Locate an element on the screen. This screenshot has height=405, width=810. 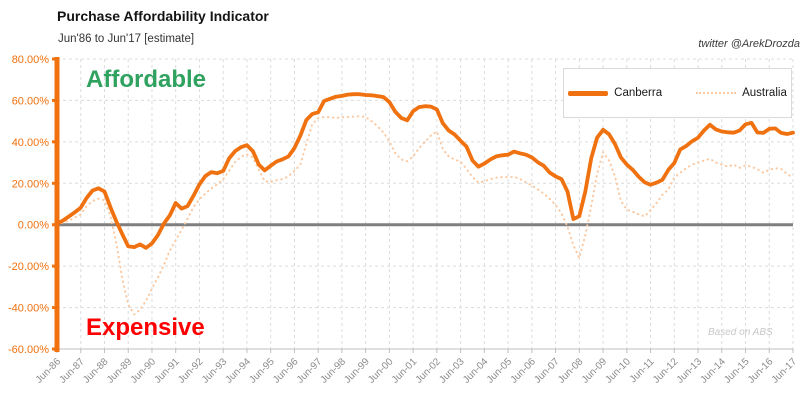
x-tick-label: Jun-04 is located at coordinates (476, 371).